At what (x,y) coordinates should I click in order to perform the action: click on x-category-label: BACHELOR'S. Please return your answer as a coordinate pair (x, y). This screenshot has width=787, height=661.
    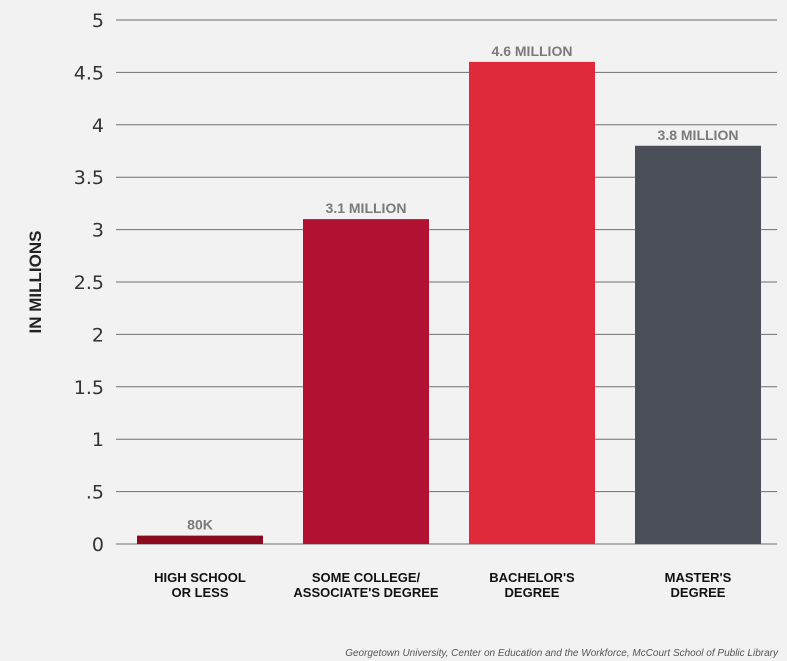
    Looking at the image, I should click on (532, 577).